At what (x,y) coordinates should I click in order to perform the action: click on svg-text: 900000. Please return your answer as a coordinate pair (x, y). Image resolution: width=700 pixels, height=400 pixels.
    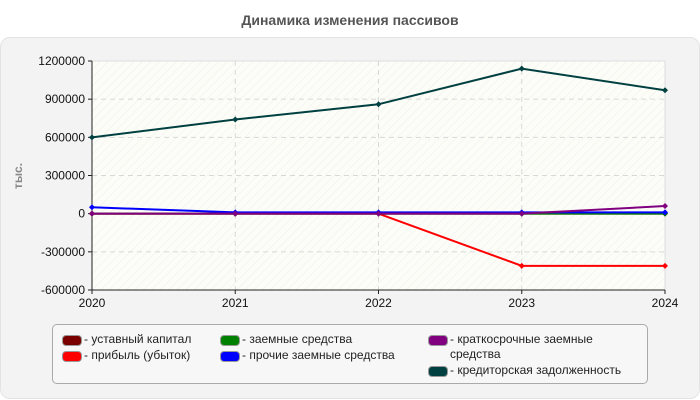
    Looking at the image, I should click on (65, 99).